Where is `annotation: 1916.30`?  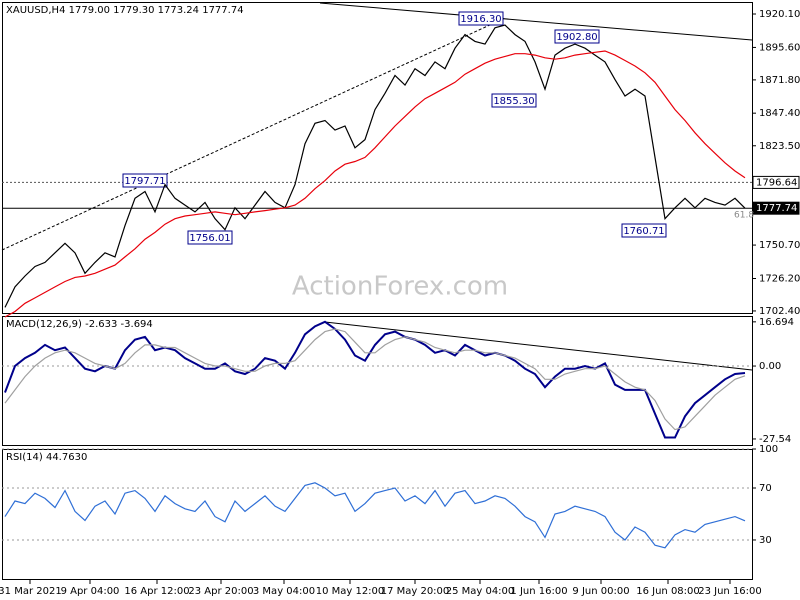 annotation: 1916.30 is located at coordinates (480, 19).